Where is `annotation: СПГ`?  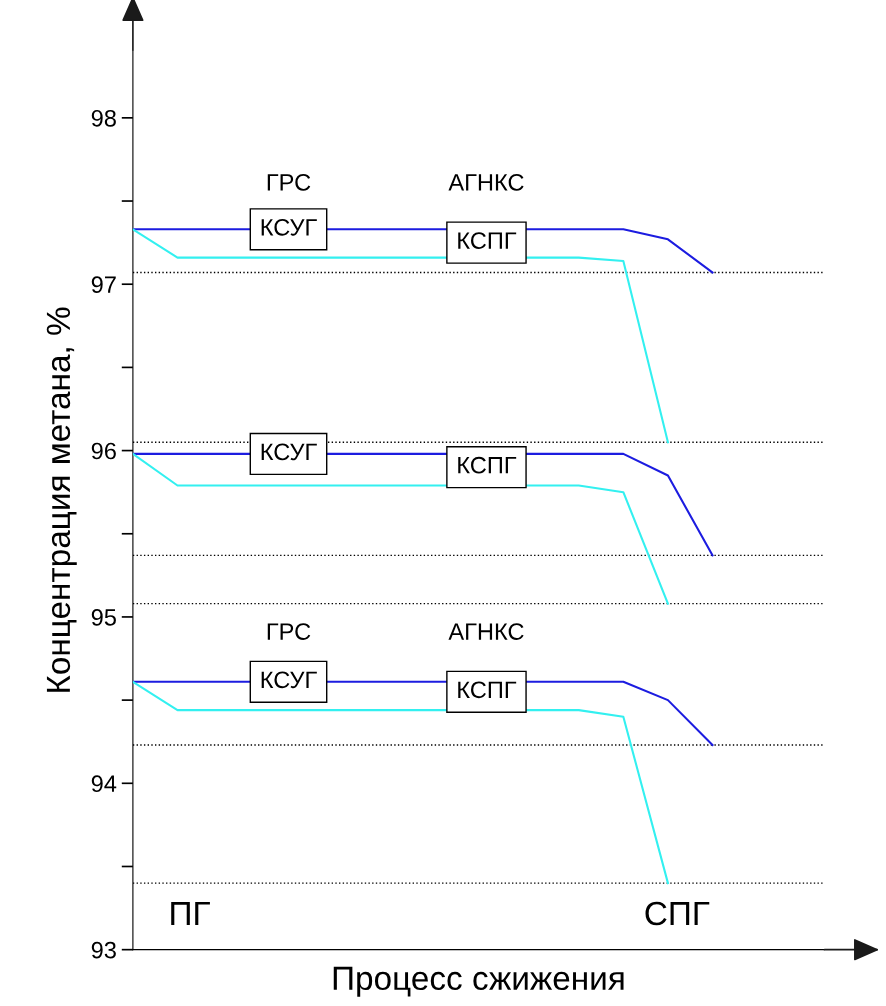
annotation: СПГ is located at coordinates (677, 913).